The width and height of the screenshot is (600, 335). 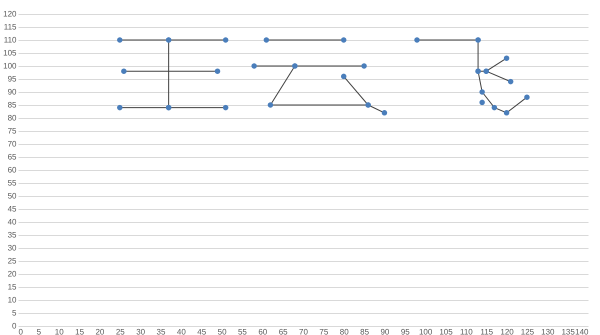 I want to click on y-tick-label: 30, so click(x=13, y=248).